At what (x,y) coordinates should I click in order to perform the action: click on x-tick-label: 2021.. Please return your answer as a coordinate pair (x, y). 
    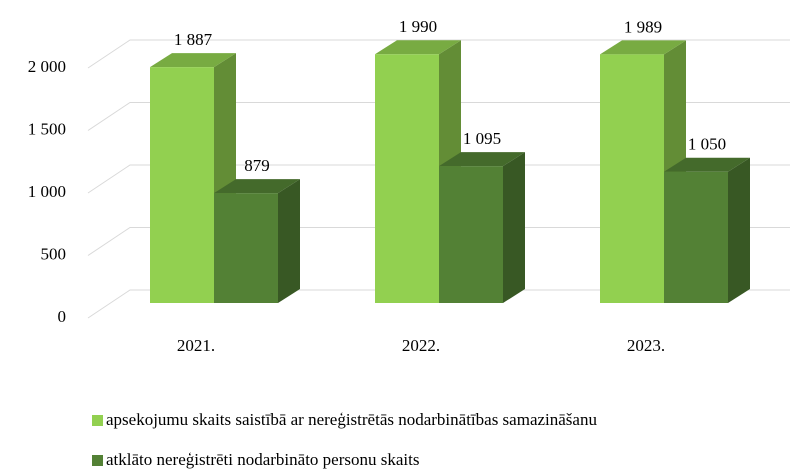
    Looking at the image, I should click on (196, 345).